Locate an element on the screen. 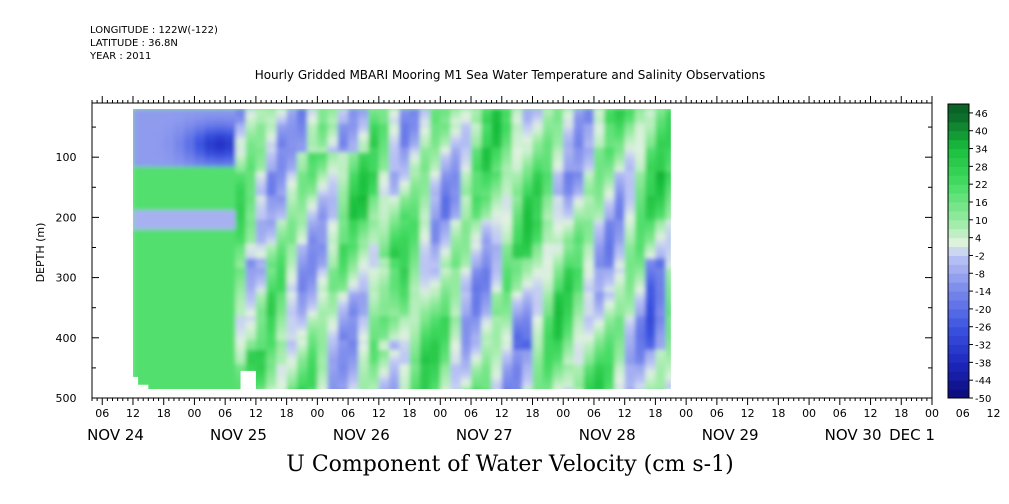 The width and height of the screenshot is (1009, 504). x-tick-label: 12 is located at coordinates (625, 413).